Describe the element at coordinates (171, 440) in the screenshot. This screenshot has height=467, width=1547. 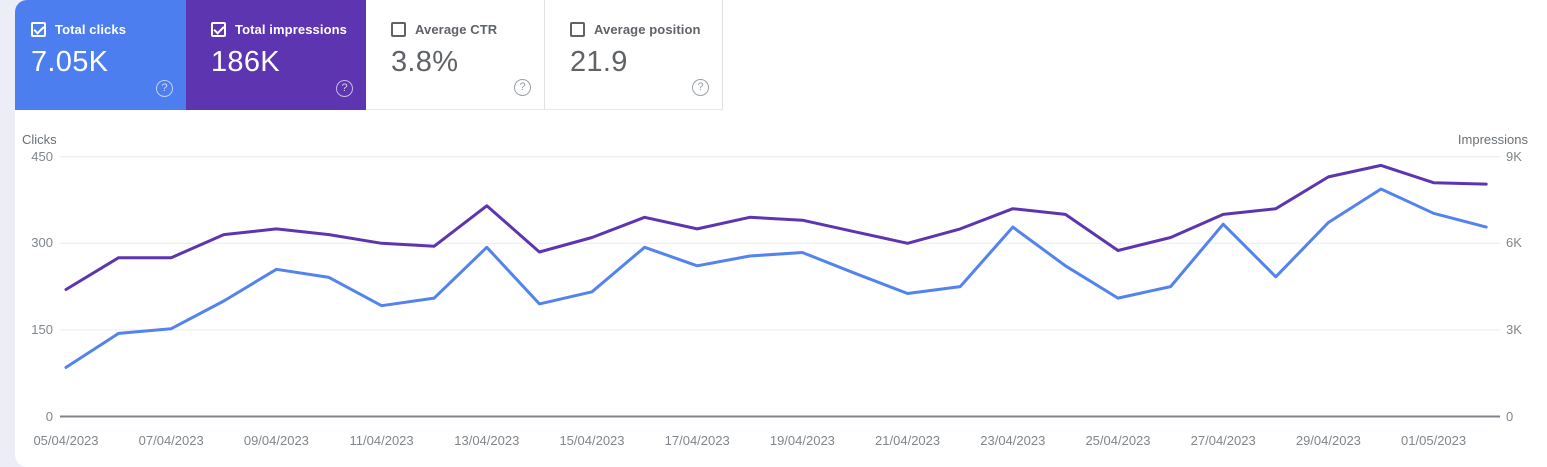
I see `date-tick: 07/04/2023` at that location.